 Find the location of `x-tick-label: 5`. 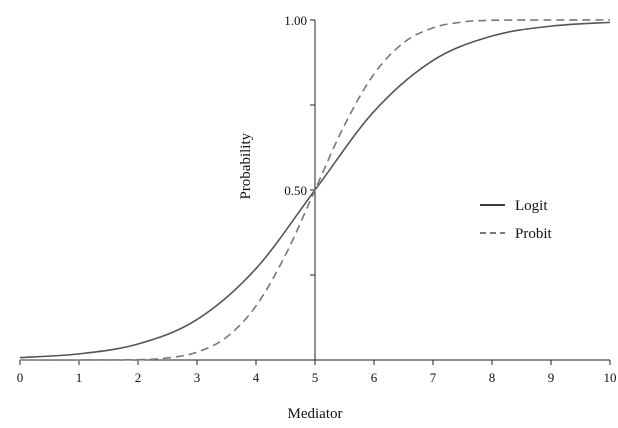

x-tick-label: 5 is located at coordinates (315, 377).